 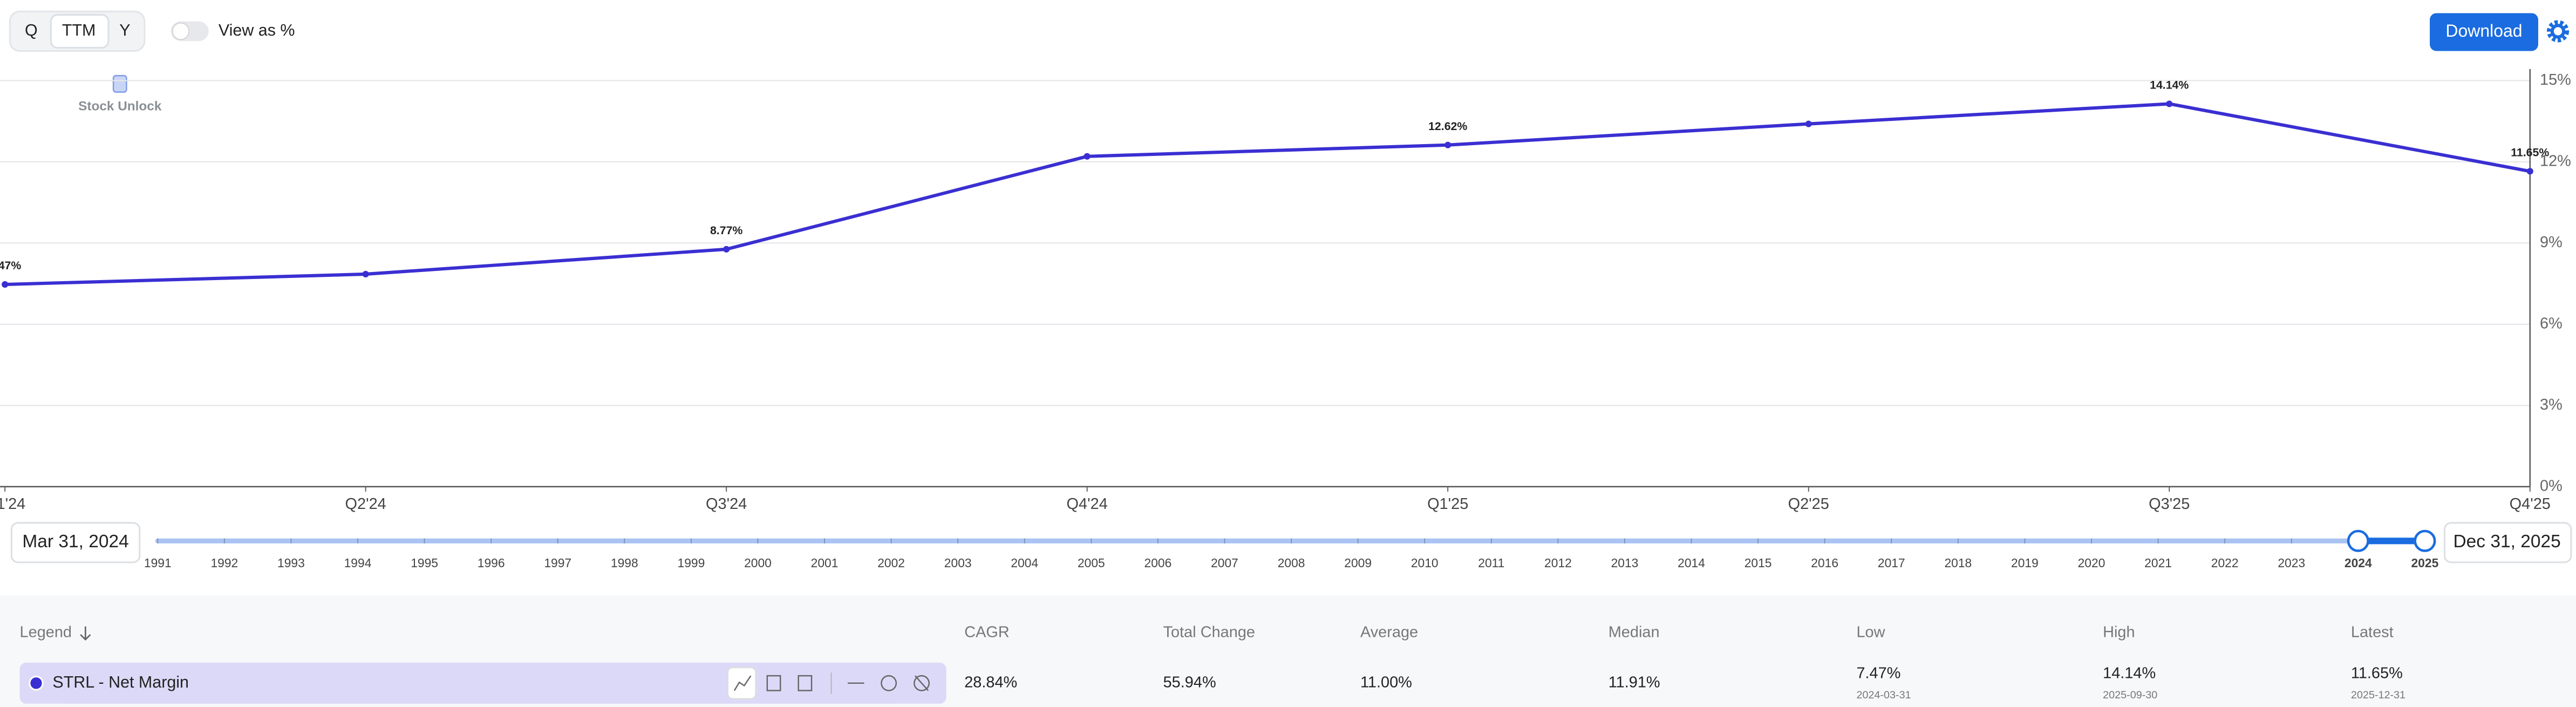 What do you see at coordinates (2377, 673) in the screenshot?
I see `table-cell: 11.65%` at bounding box center [2377, 673].